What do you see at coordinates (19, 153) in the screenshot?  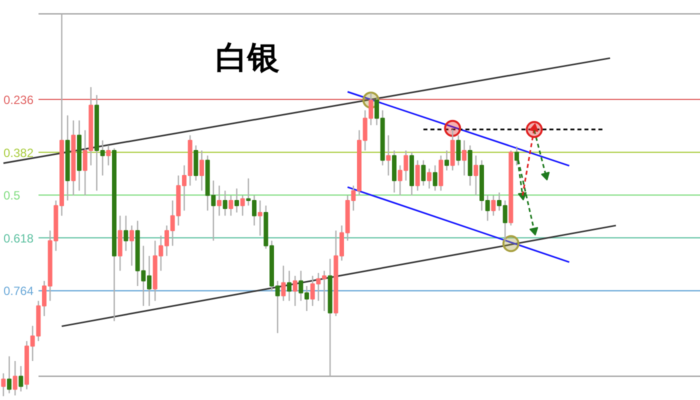 I see `y-tick-label: 0.382` at bounding box center [19, 153].